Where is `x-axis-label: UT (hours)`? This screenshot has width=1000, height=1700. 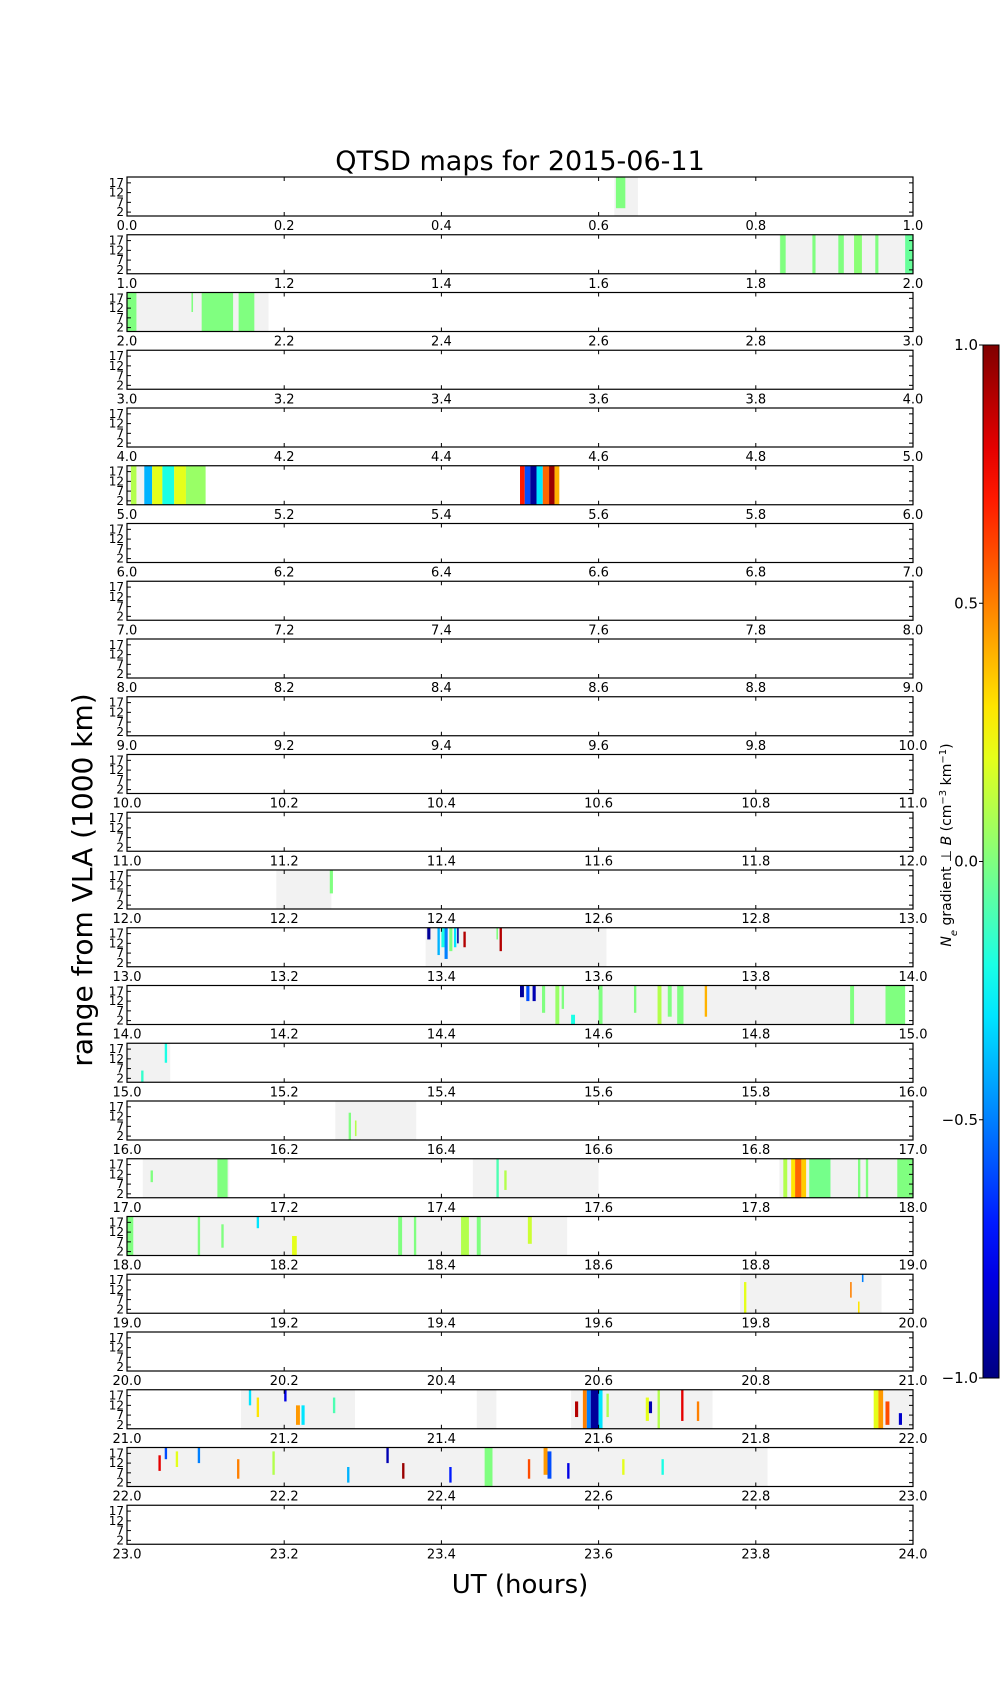 x-axis-label: UT (hours) is located at coordinates (520, 1585).